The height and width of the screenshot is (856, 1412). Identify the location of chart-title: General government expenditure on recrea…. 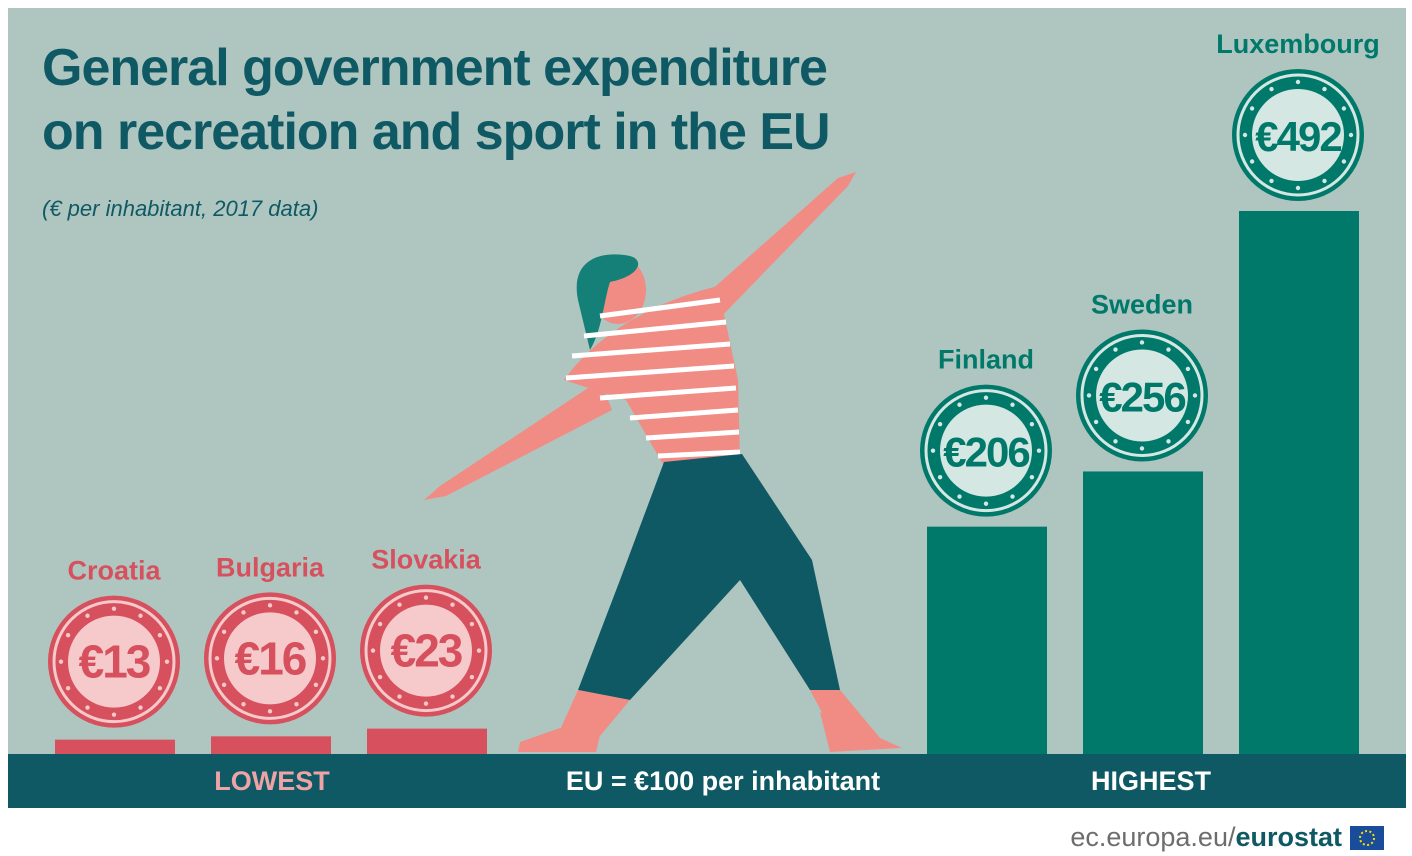
(462, 100).